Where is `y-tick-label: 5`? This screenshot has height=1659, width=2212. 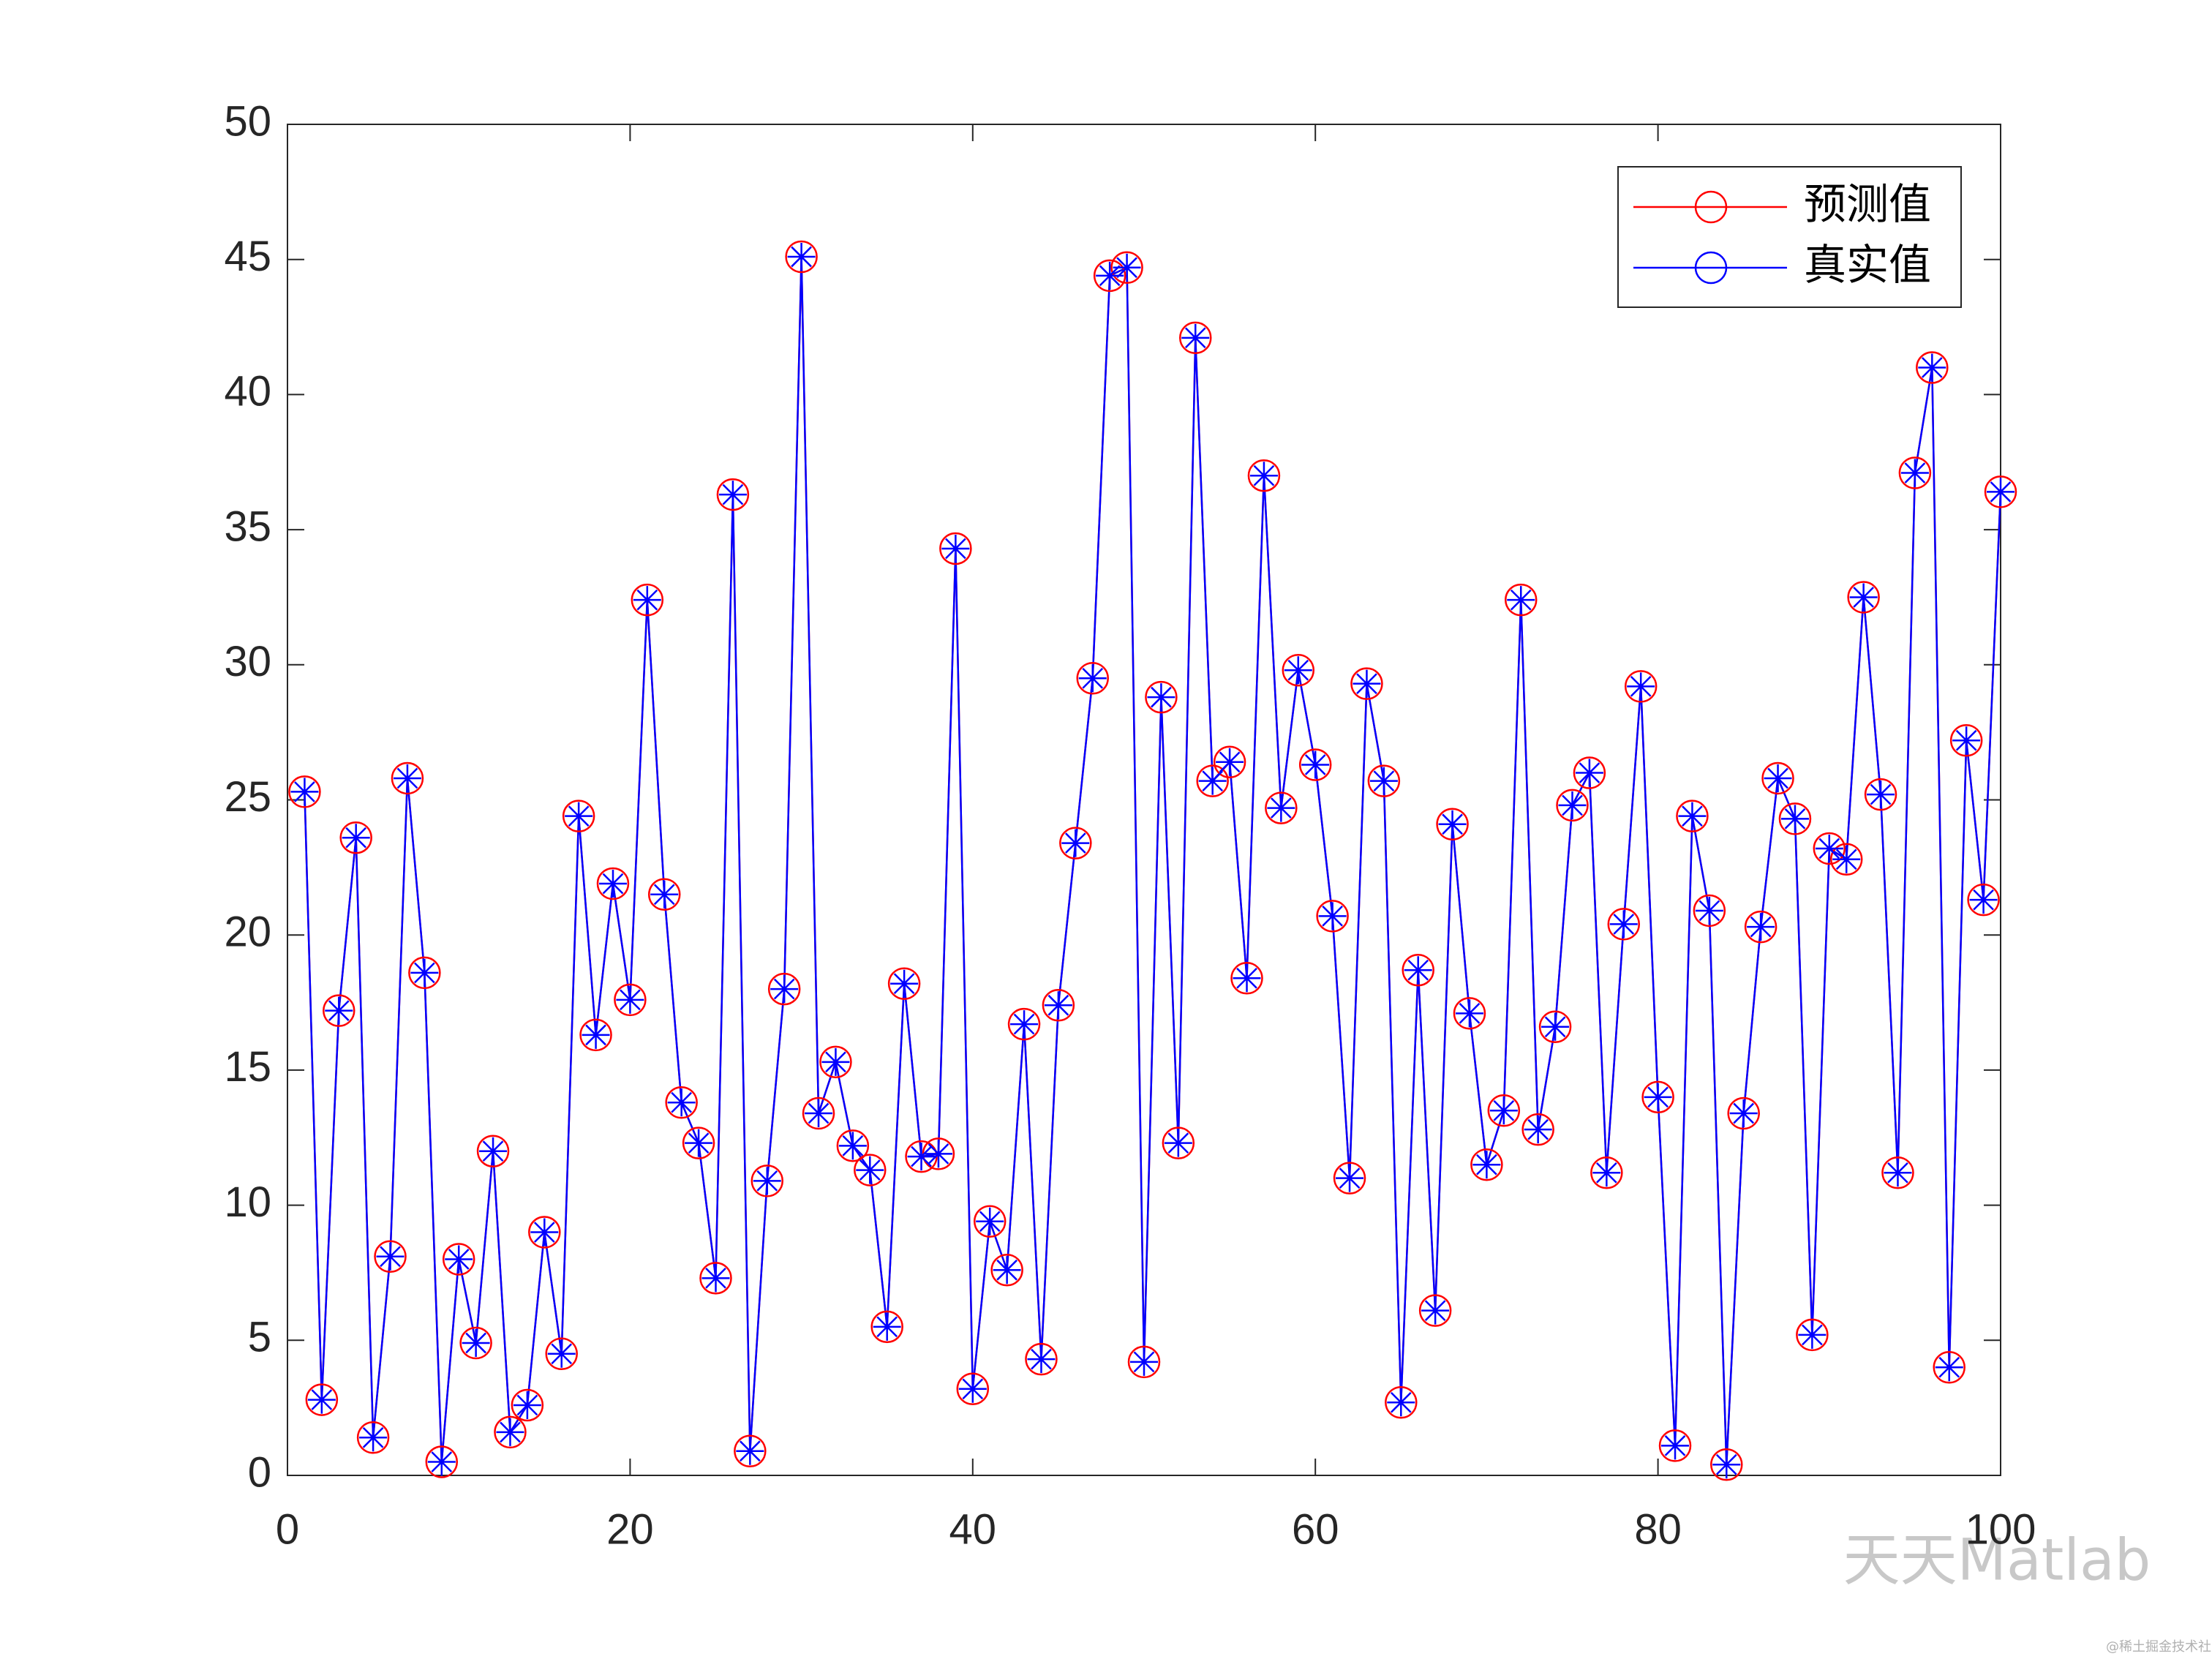 y-tick-label: 5 is located at coordinates (259, 1337).